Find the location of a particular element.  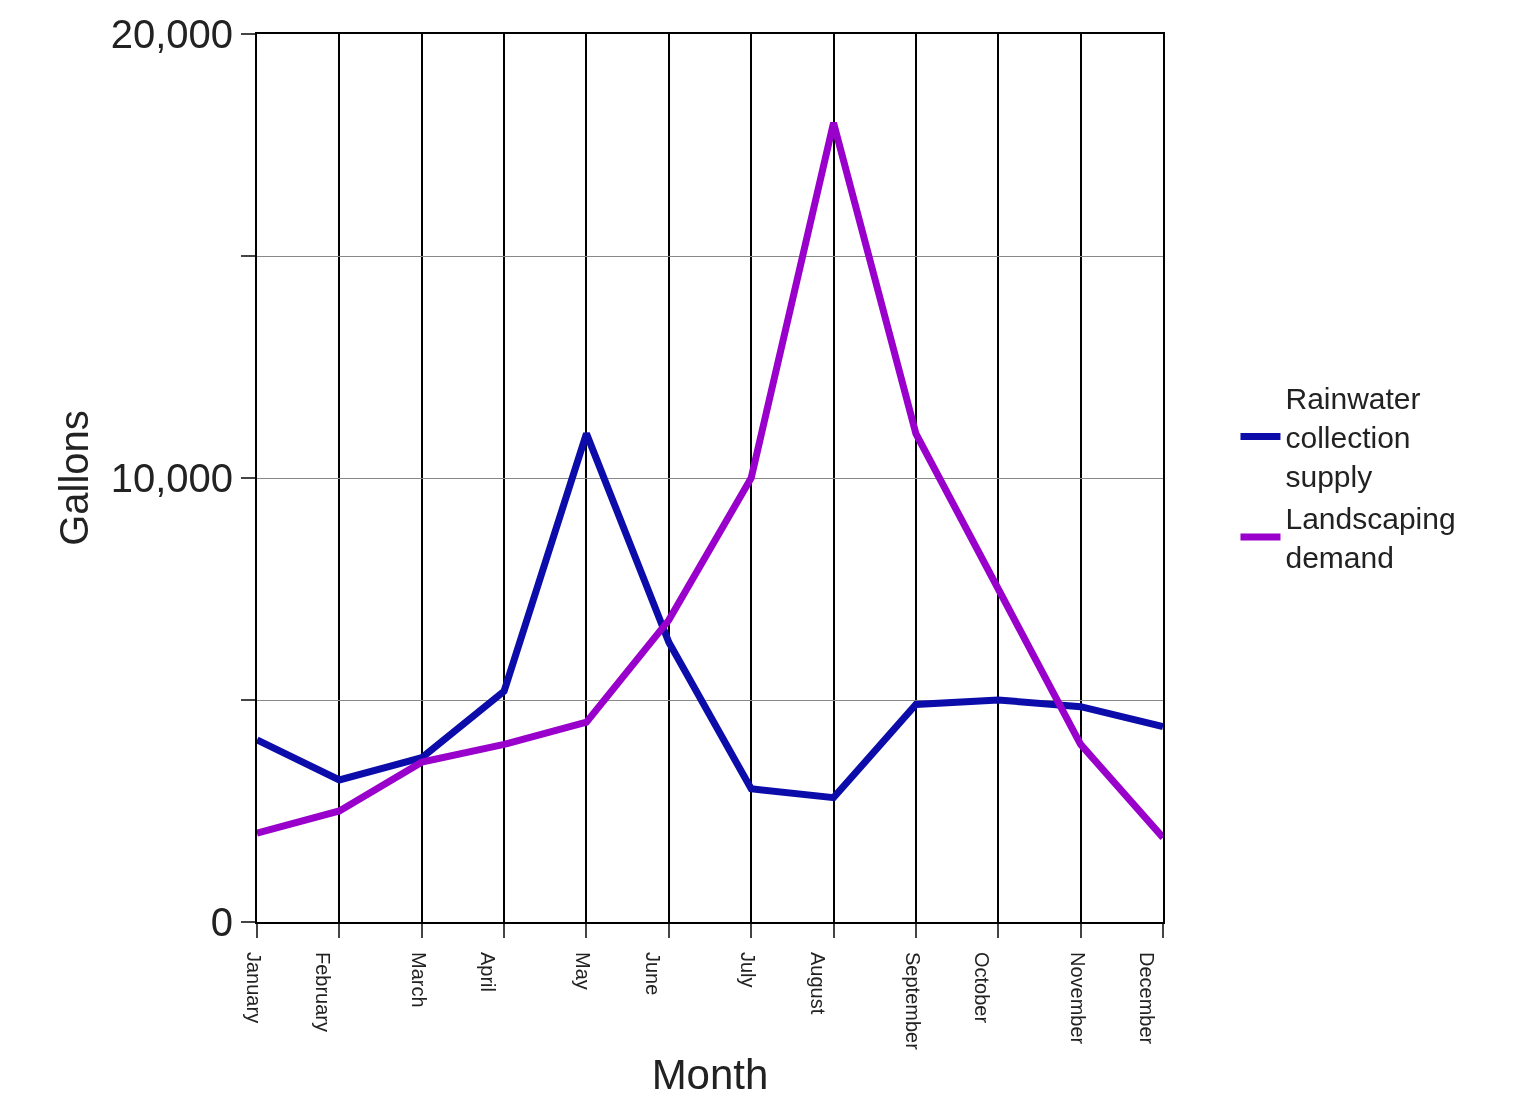

legend-label: Landscaping demand is located at coordinates (1370, 538).